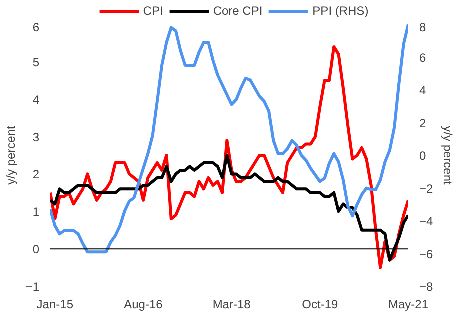  What do you see at coordinates (427, 254) in the screenshot?
I see `y2-tick-label: −6` at bounding box center [427, 254].